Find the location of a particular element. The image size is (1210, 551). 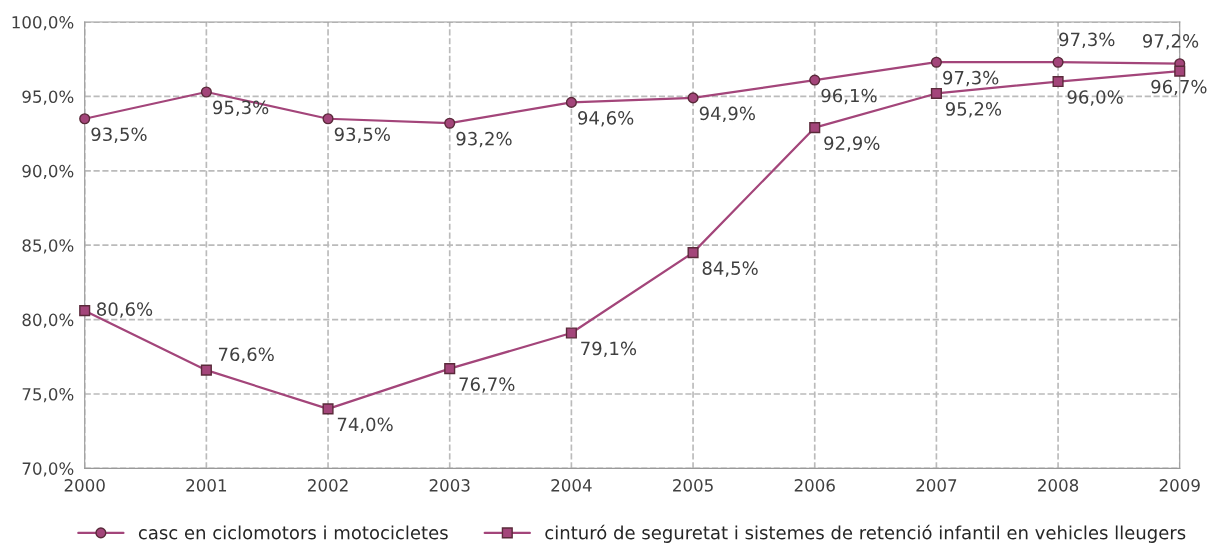

data-label: 94,9% is located at coordinates (727, 114).